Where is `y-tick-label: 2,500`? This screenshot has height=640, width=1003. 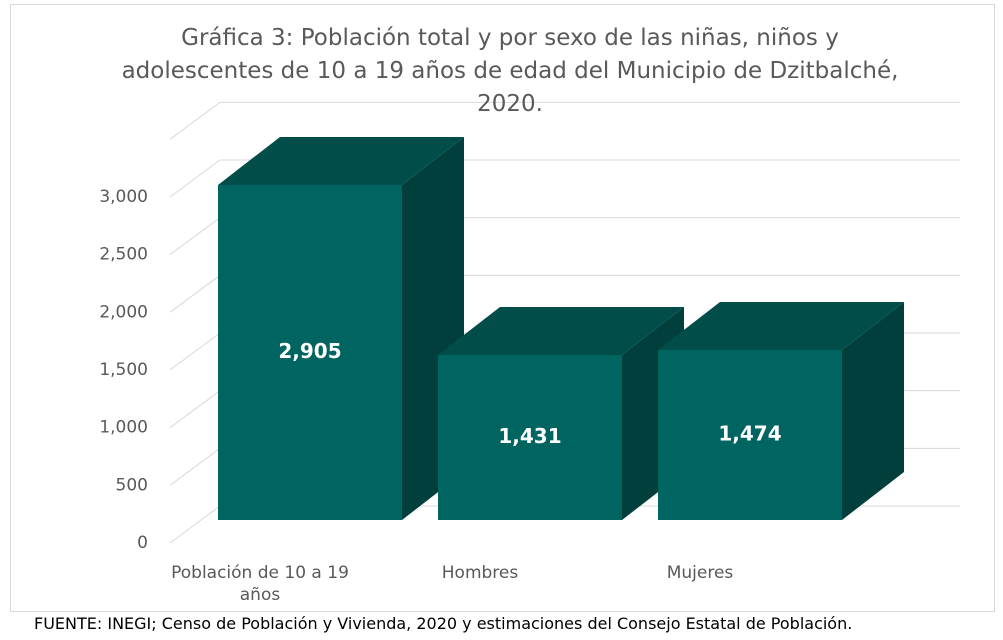 y-tick-label: 2,500 is located at coordinates (123, 255).